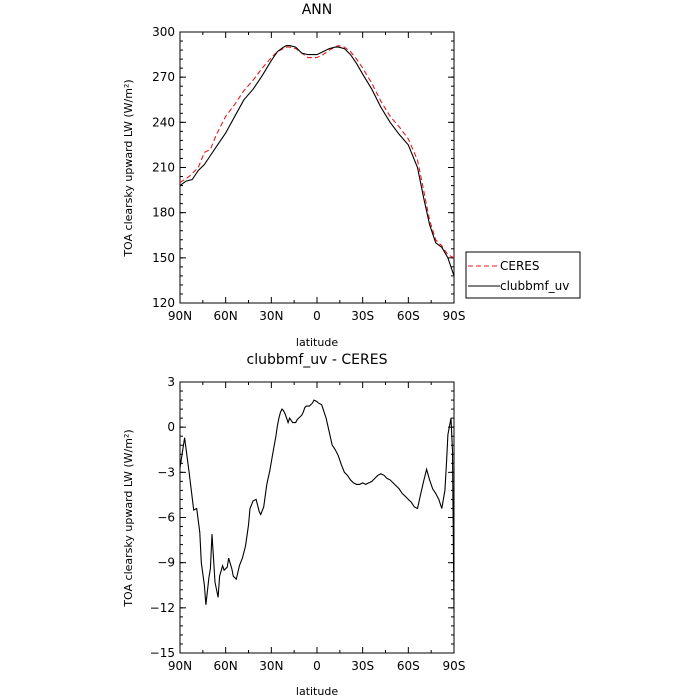  Describe the element at coordinates (534, 286) in the screenshot. I see `legend-label-clubbmf-uv: clubbmf_uv` at that location.